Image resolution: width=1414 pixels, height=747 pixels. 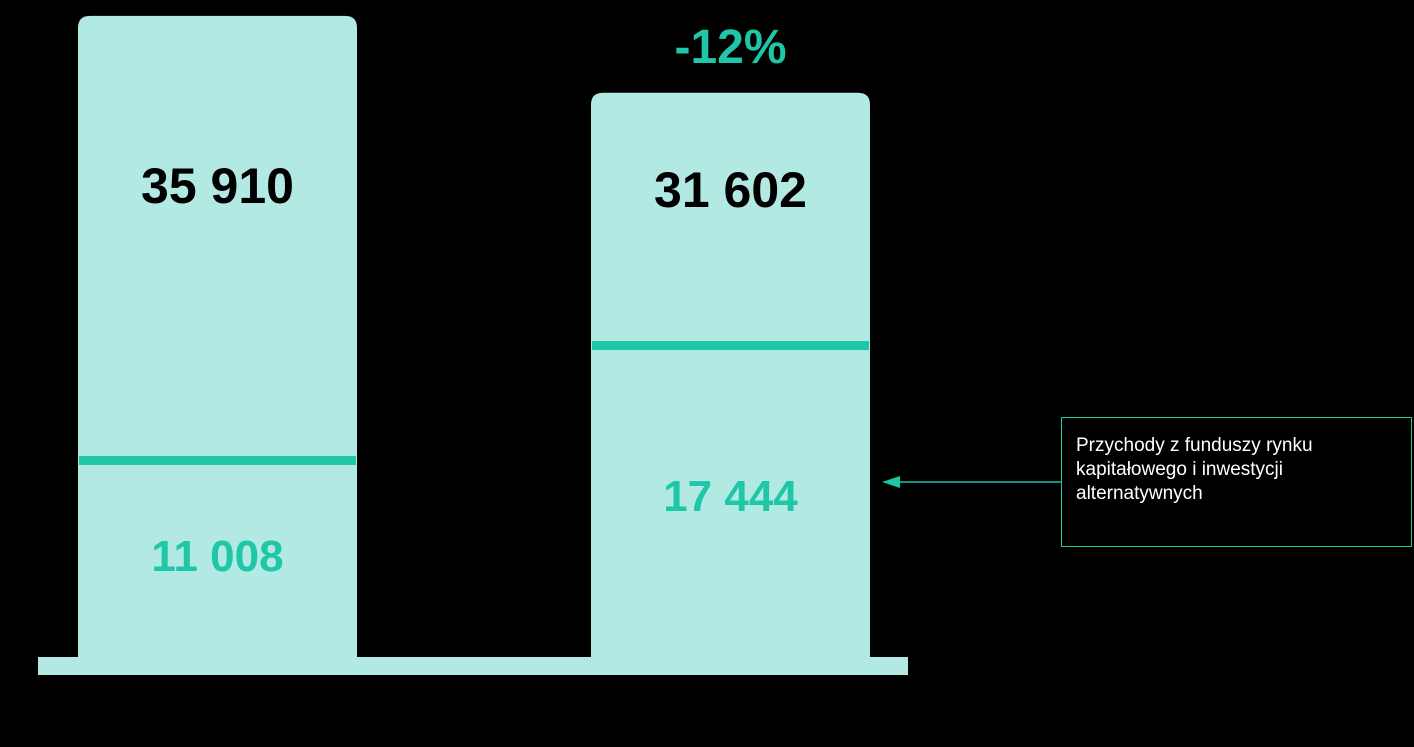 What do you see at coordinates (730, 723) in the screenshot?
I see `category-label-1q26: 1Q26` at bounding box center [730, 723].